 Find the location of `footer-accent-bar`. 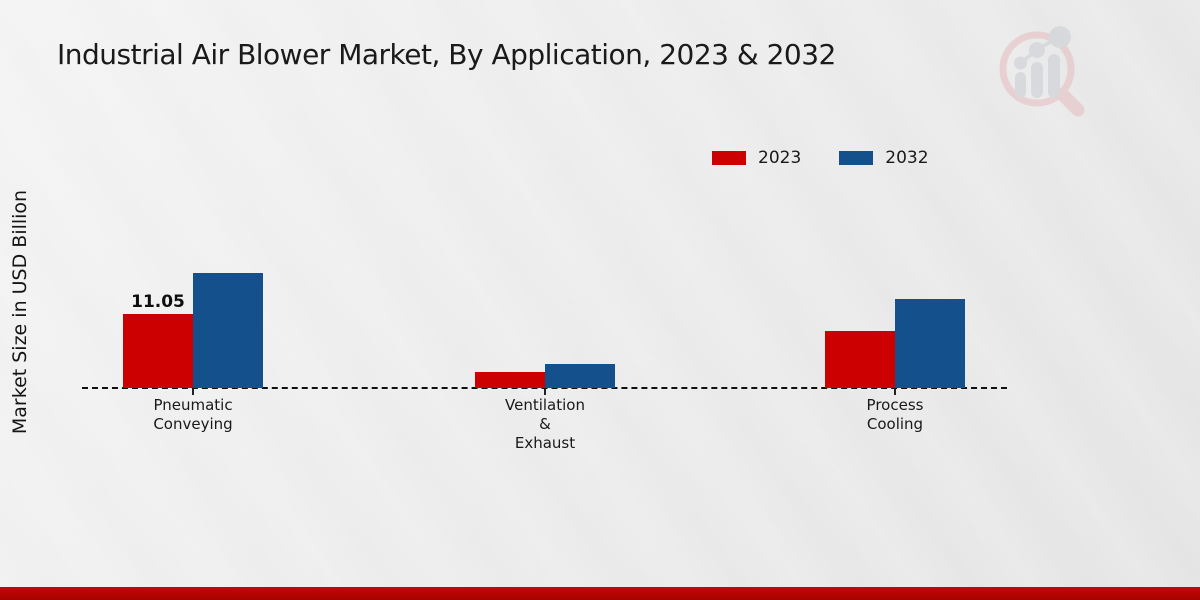

footer-accent-bar is located at coordinates (600, 593).